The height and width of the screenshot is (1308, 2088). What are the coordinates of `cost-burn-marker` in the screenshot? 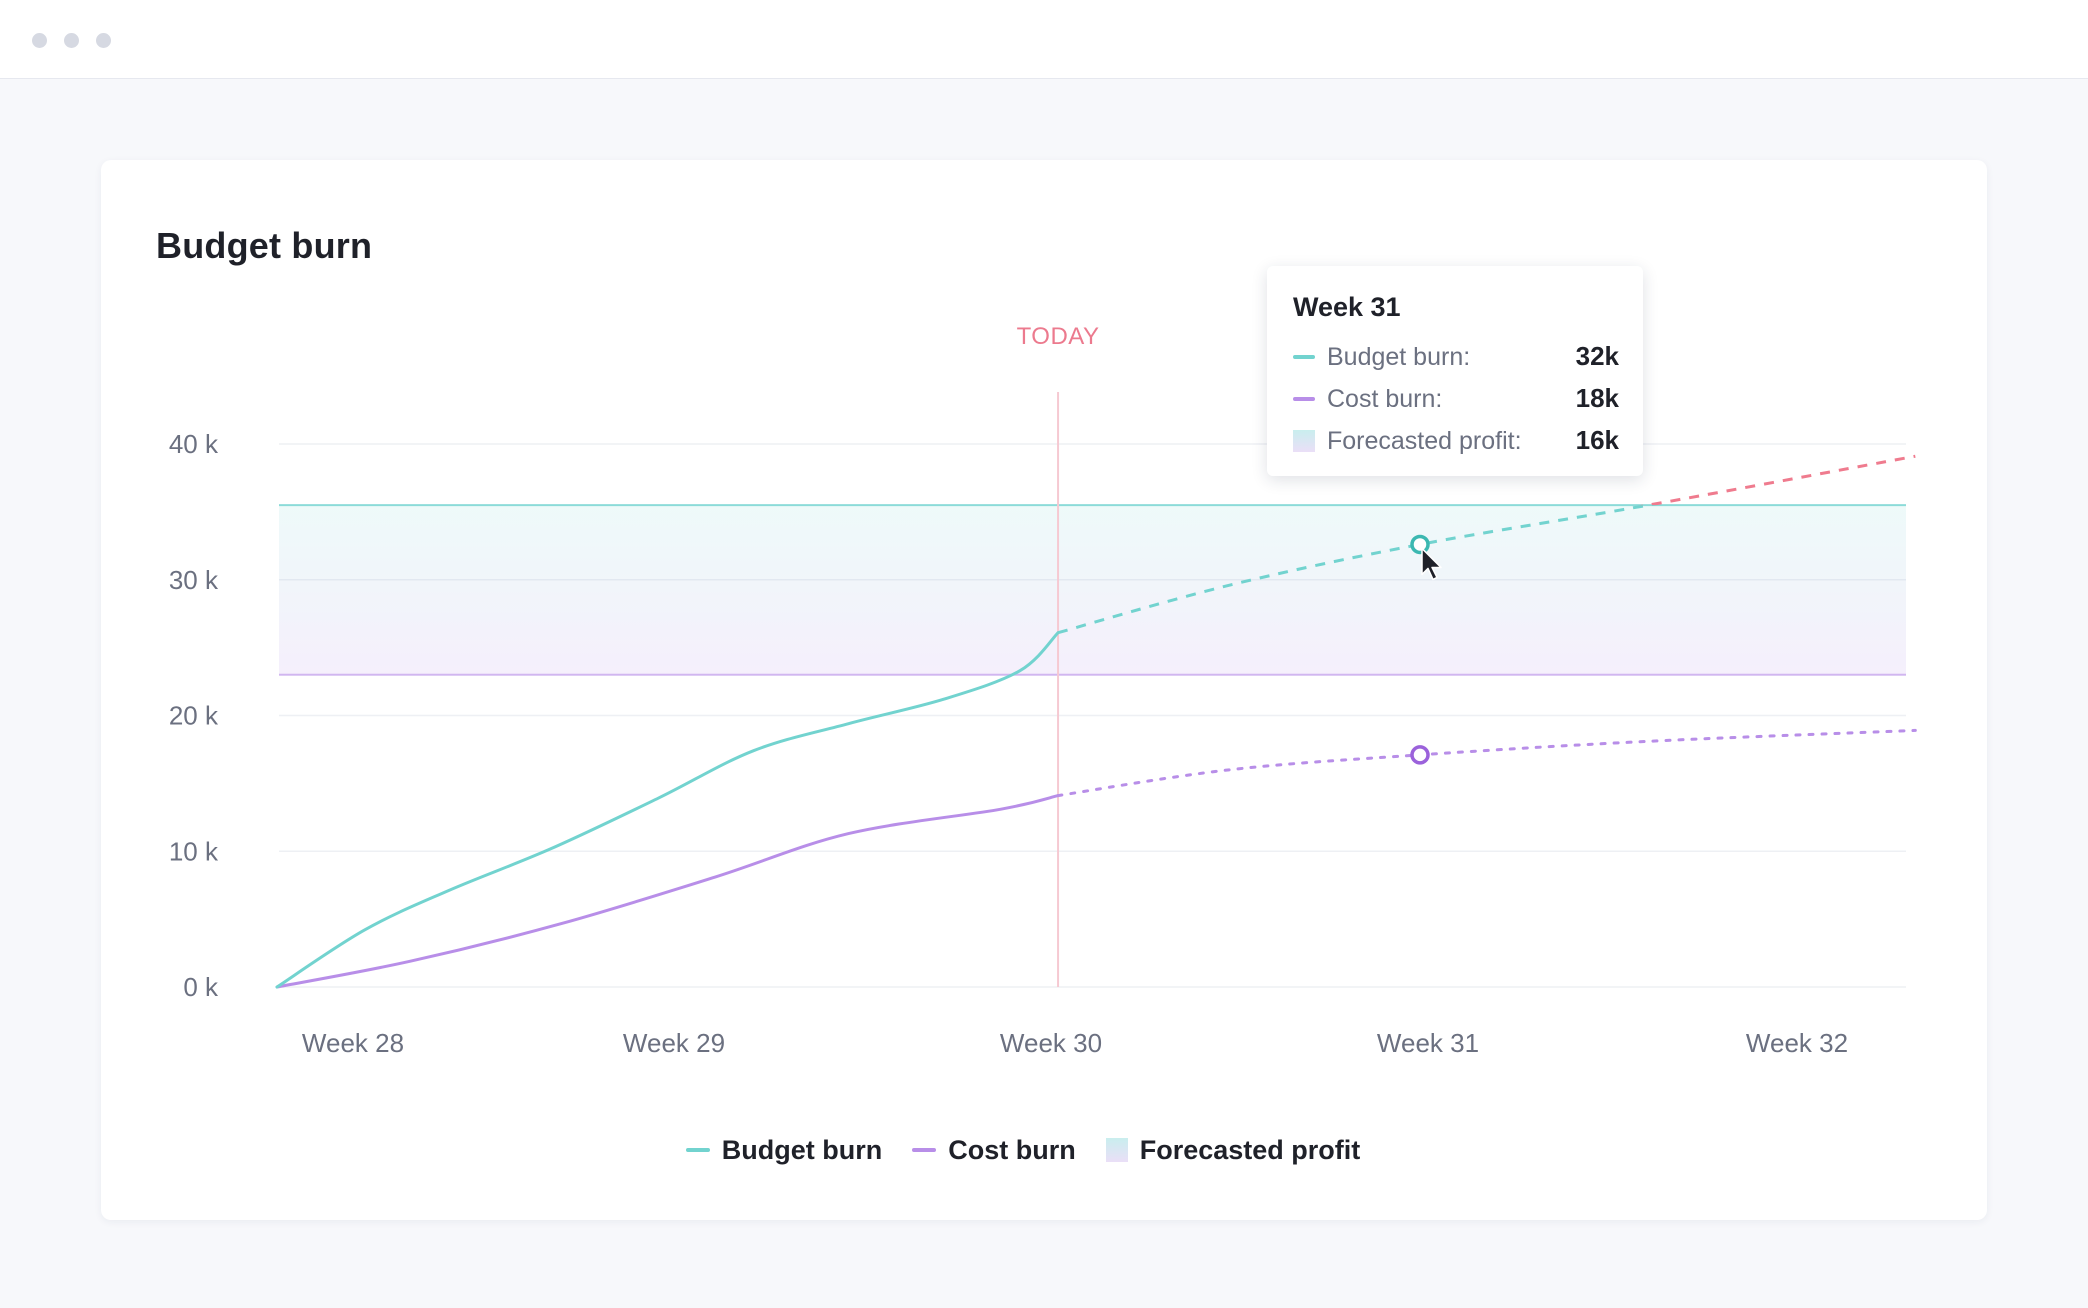 It's located at (1420, 755).